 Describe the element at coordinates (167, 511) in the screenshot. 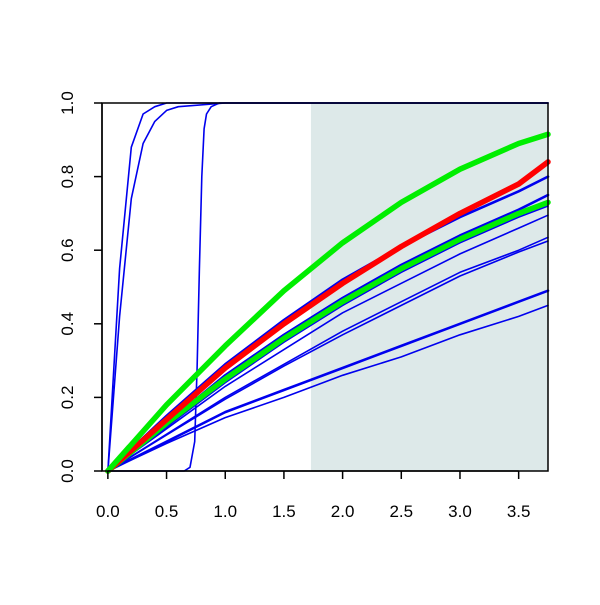

I see `x-tick-label: 0.5` at that location.